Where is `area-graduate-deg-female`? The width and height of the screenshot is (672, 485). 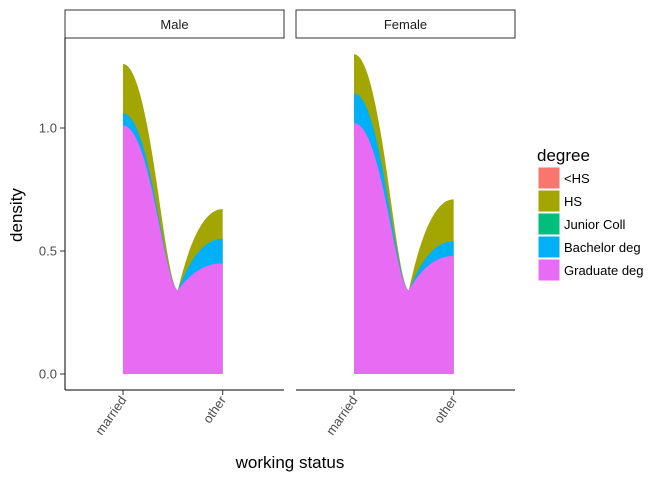 area-graduate-deg-female is located at coordinates (404, 248).